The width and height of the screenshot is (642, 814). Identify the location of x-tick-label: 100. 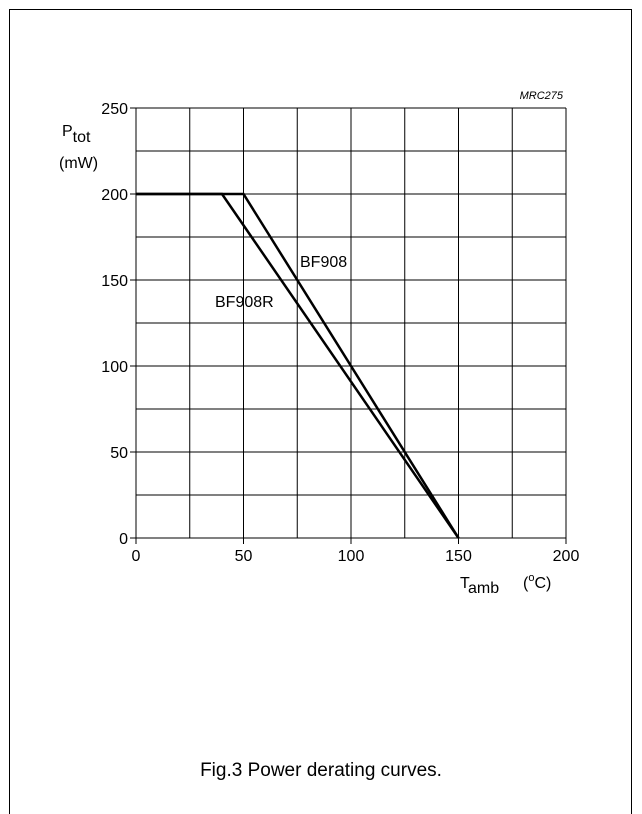
(351, 556).